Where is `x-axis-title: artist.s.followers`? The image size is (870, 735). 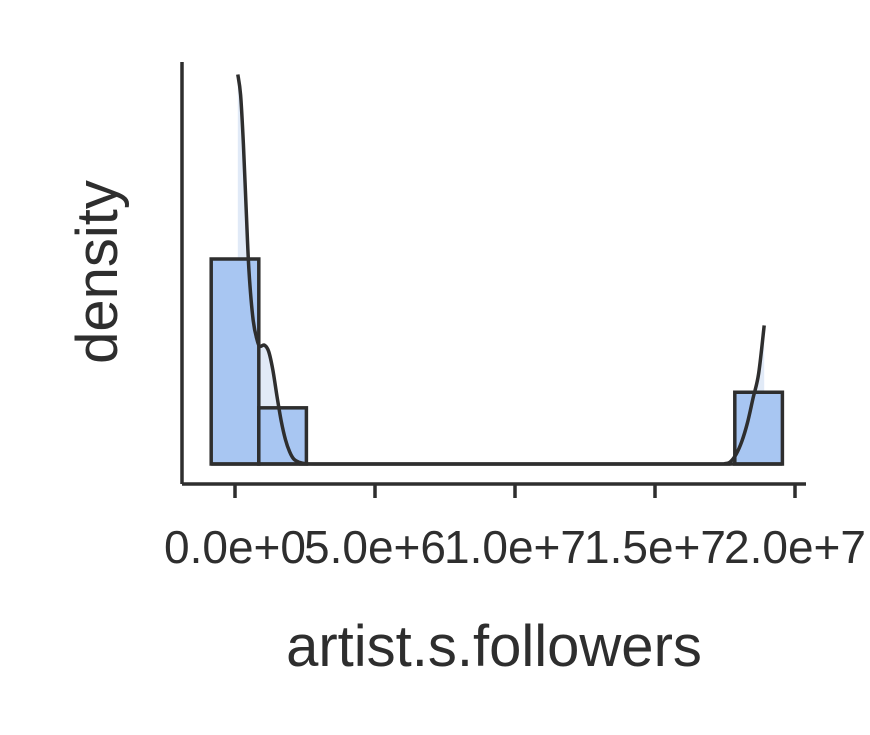 x-axis-title: artist.s.followers is located at coordinates (494, 646).